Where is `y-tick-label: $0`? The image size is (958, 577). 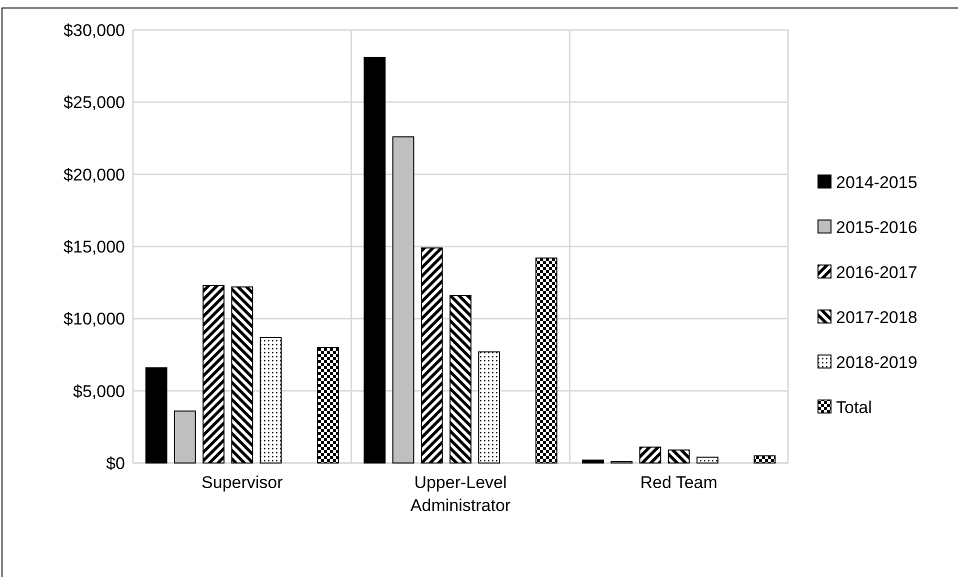 y-tick-label: $0 is located at coordinates (115, 463).